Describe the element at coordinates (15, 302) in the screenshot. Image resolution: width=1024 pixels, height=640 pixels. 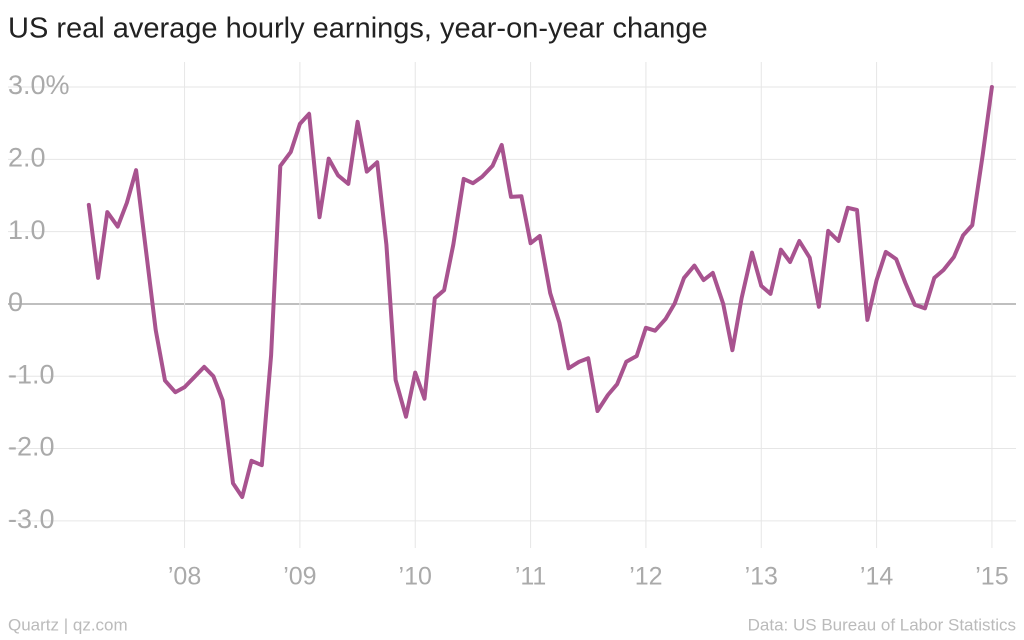
I see `y-tick-label: 0` at that location.